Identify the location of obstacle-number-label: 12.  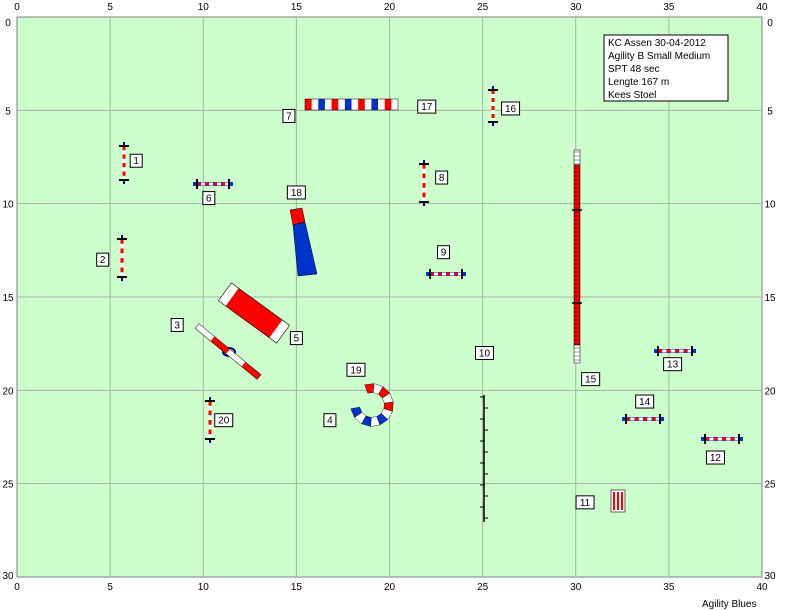
(716, 458).